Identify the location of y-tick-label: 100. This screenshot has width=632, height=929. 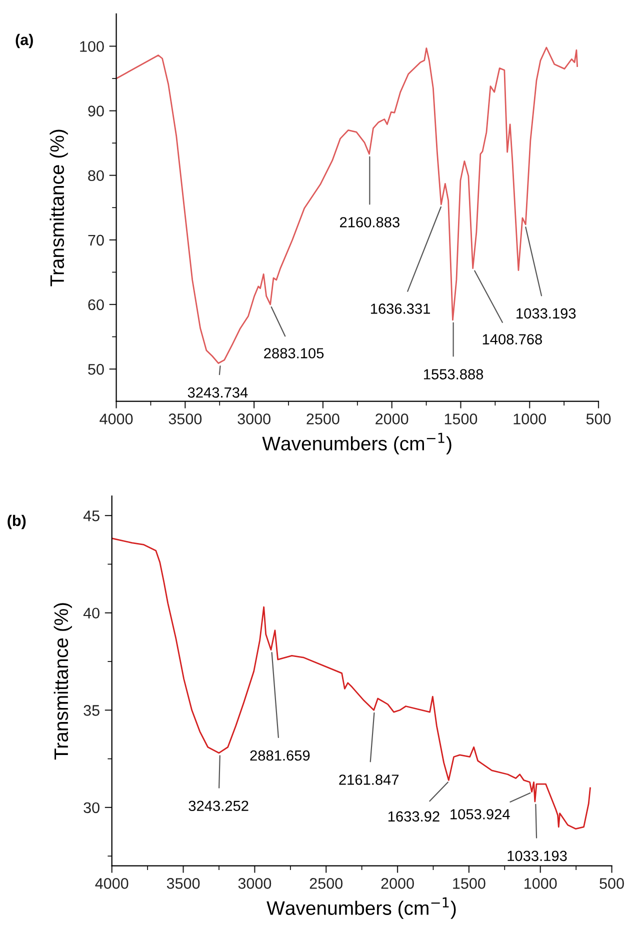
(92, 46).